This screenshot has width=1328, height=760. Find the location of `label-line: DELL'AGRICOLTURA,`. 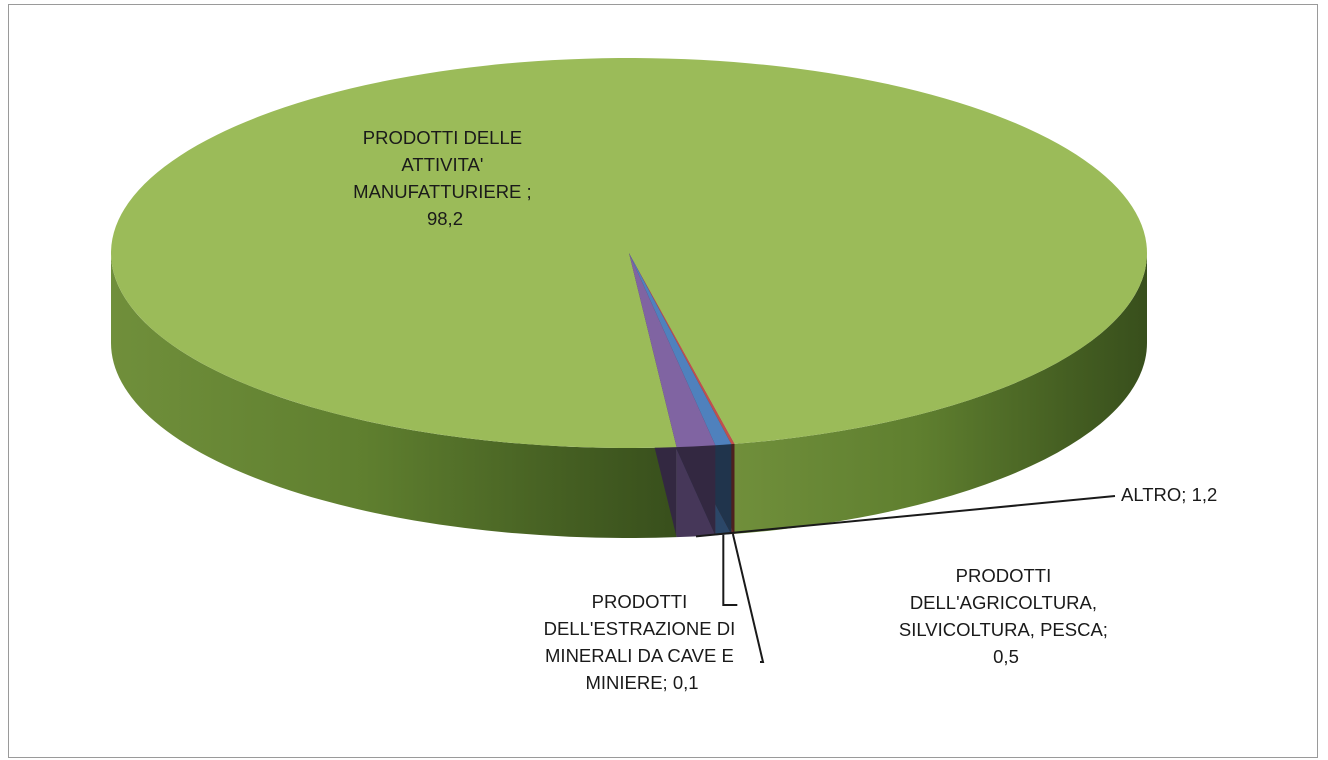

label-line: DELL'AGRICOLTURA, is located at coordinates (1003, 602).